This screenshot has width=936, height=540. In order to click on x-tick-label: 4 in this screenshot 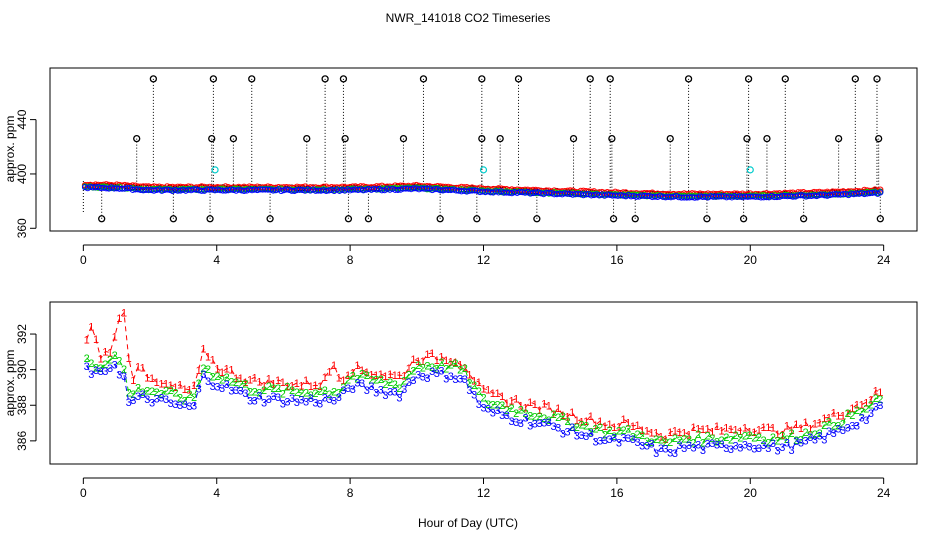, I will do `click(216, 493)`.